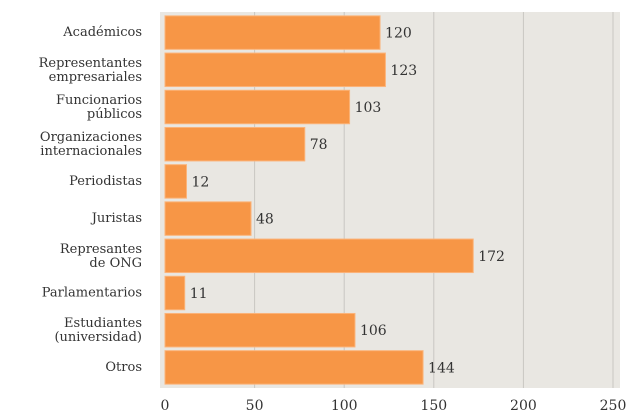 The image size is (631, 418). What do you see at coordinates (523, 406) in the screenshot?
I see `x-tick-label: 200` at bounding box center [523, 406].